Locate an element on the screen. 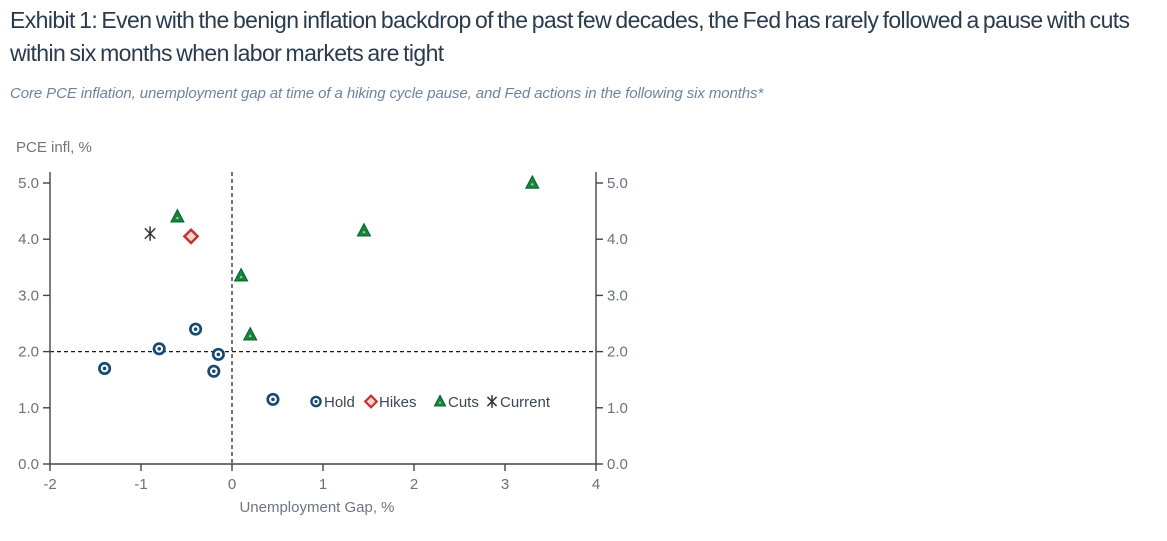  data-point-current is located at coordinates (150, 233).